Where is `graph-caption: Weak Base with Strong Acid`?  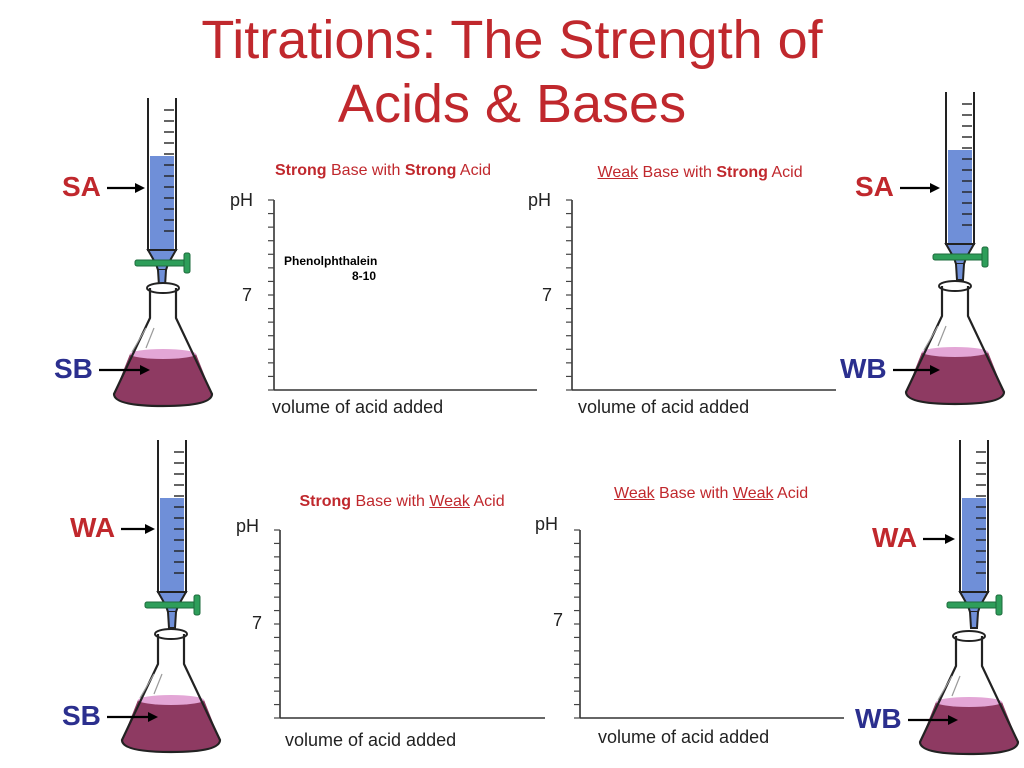
graph-caption: Weak Base with Strong Acid is located at coordinates (700, 173).